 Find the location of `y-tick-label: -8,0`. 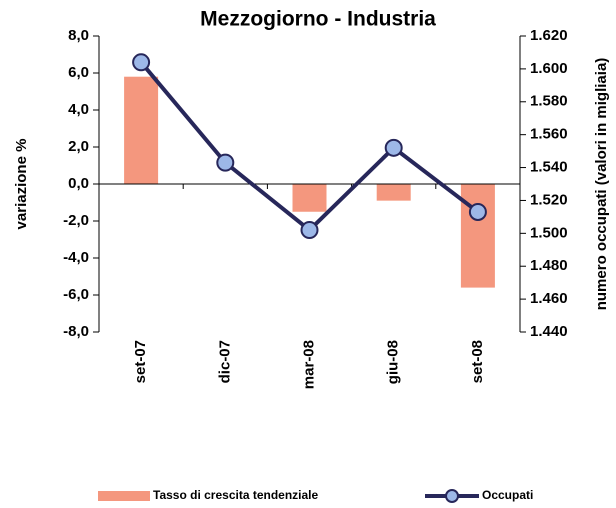

y-tick-label: -8,0 is located at coordinates (76, 331).